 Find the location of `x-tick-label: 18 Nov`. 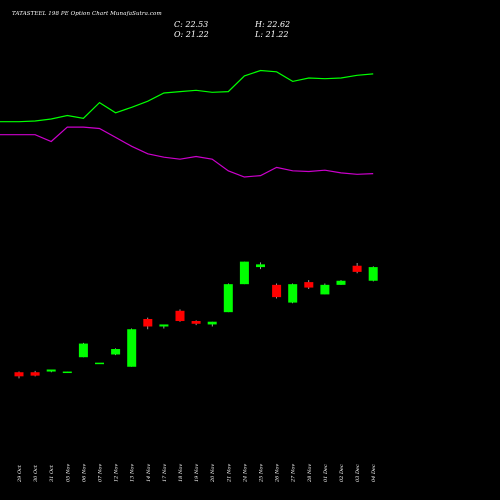

x-tick-label: 18 Nov is located at coordinates (181, 473).